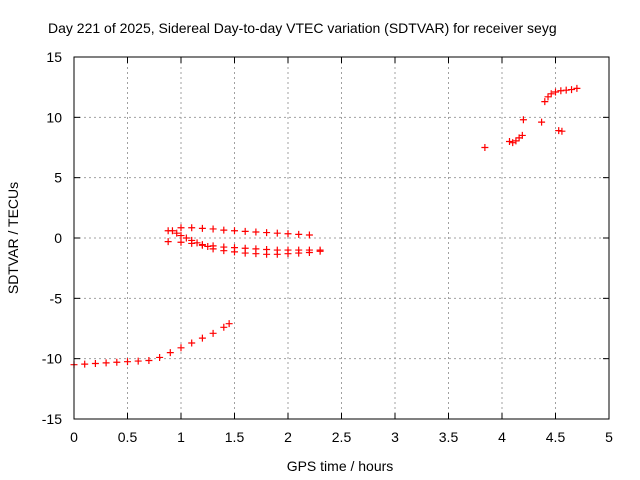 This screenshot has height=480, width=640. Describe the element at coordinates (52, 359) in the screenshot. I see `y-tick-label: -10` at that location.